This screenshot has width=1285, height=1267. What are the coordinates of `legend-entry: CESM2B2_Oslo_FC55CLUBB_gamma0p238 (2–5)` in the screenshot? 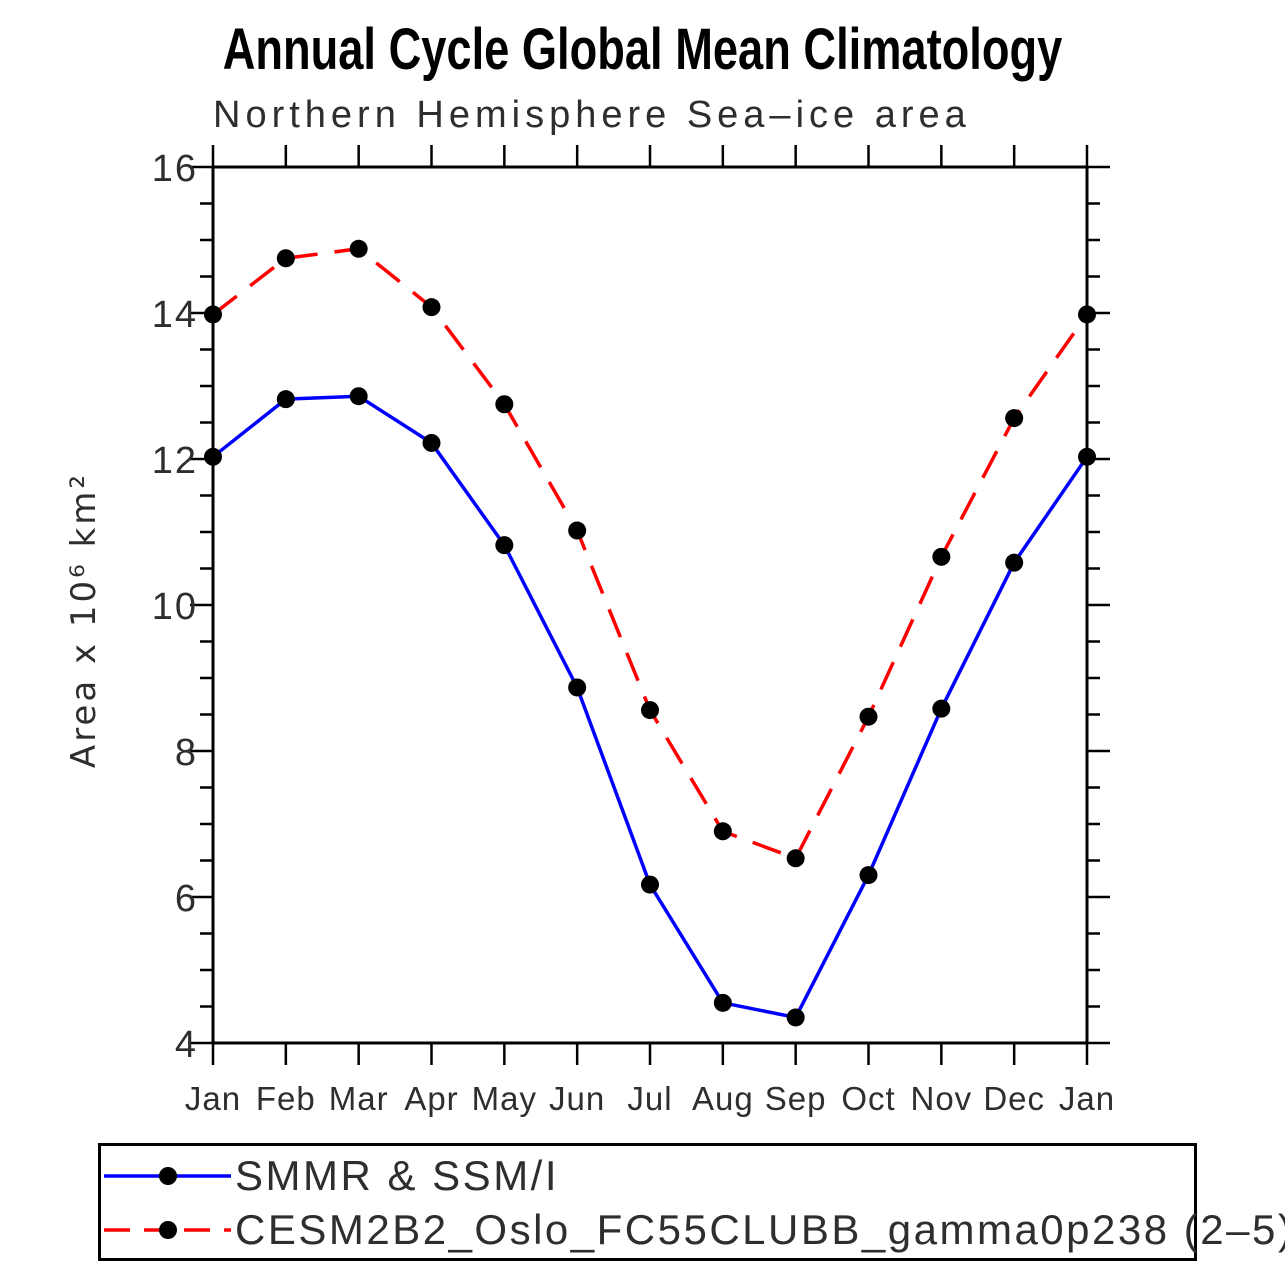 It's located at (694, 1230).